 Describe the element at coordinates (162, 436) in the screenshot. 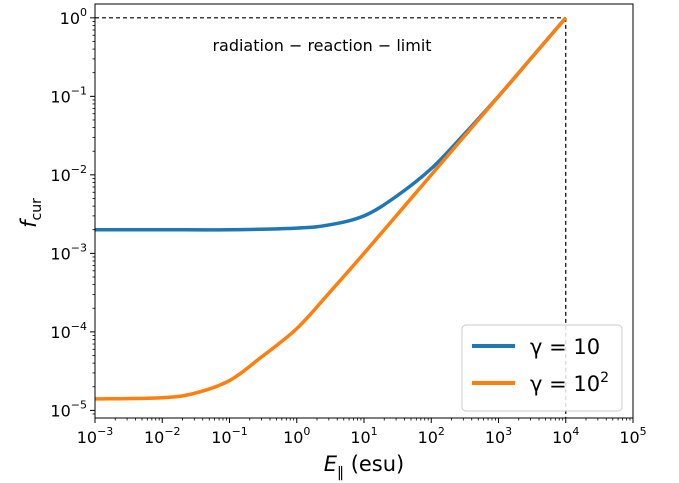

I see `x-tick-label-2: 10⁻²` at that location.